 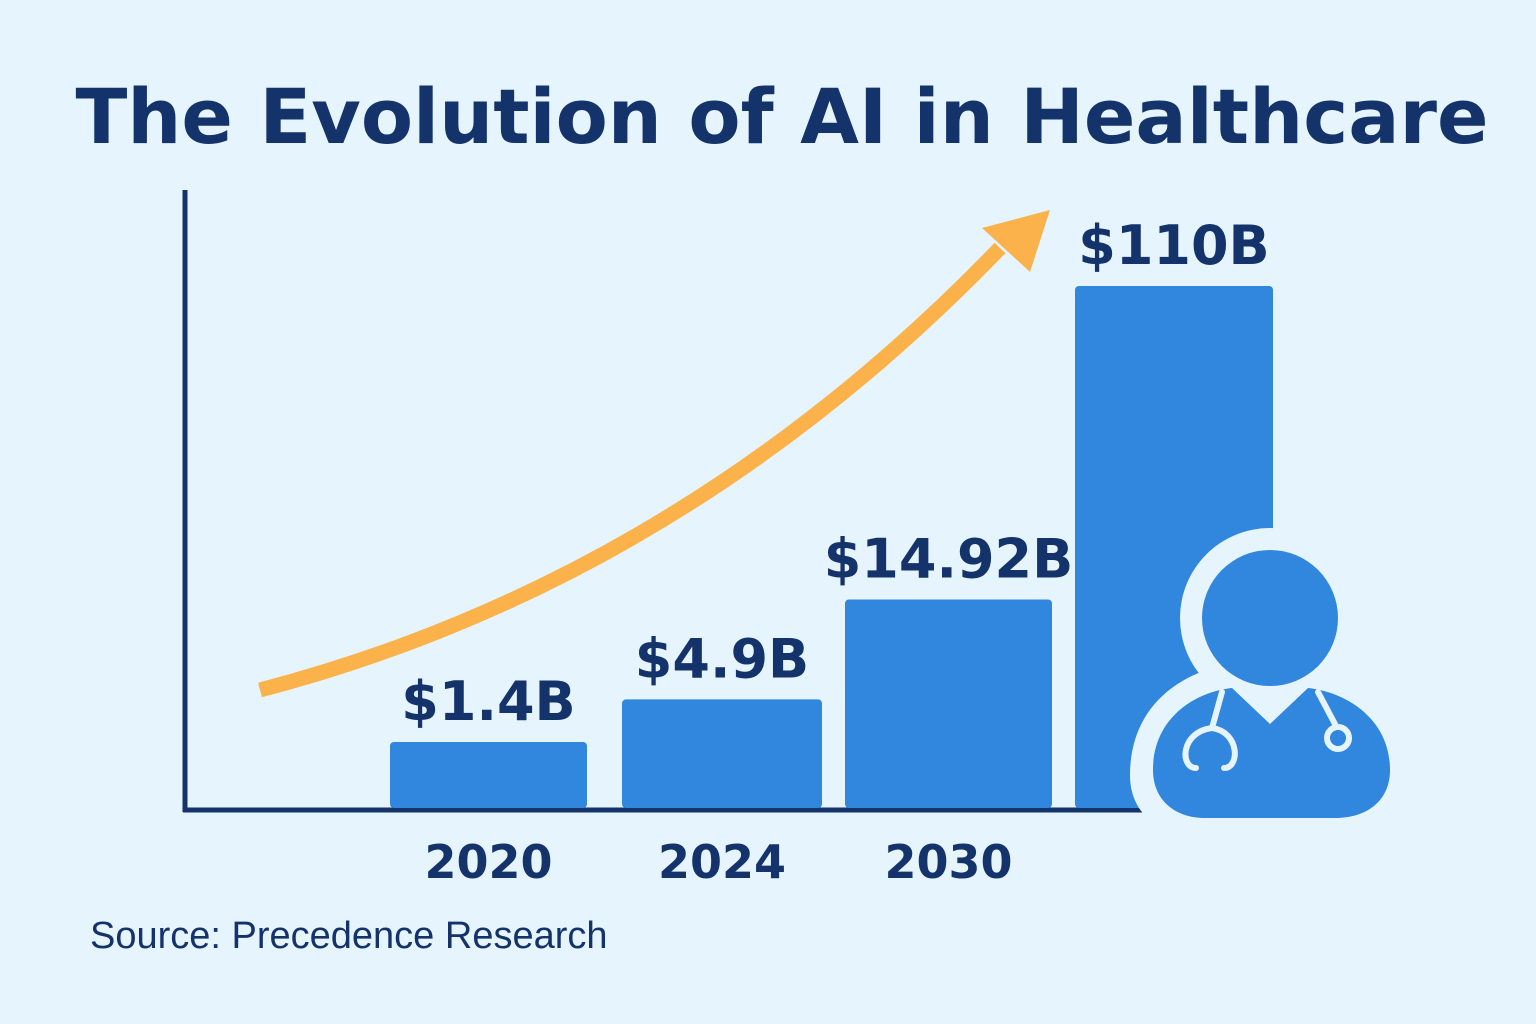 What do you see at coordinates (948, 703) in the screenshot?
I see `bar-2030` at bounding box center [948, 703].